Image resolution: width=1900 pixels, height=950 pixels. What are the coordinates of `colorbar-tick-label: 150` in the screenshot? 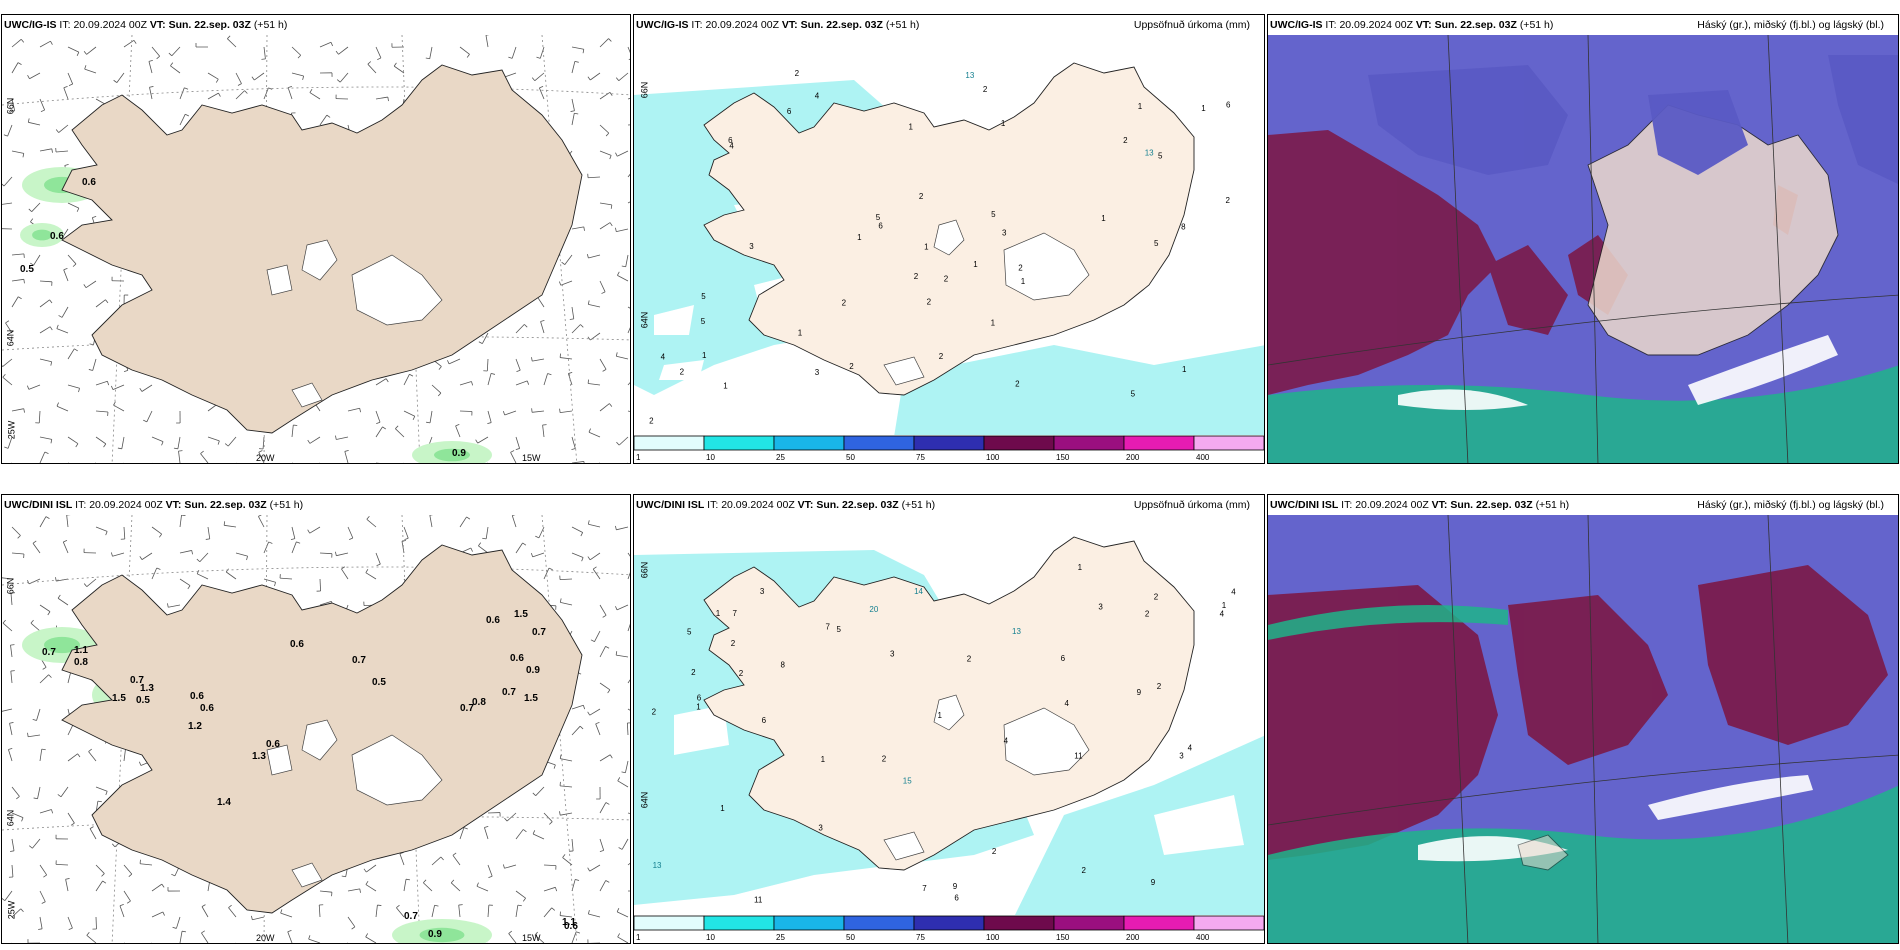 It's located at (1063, 937).